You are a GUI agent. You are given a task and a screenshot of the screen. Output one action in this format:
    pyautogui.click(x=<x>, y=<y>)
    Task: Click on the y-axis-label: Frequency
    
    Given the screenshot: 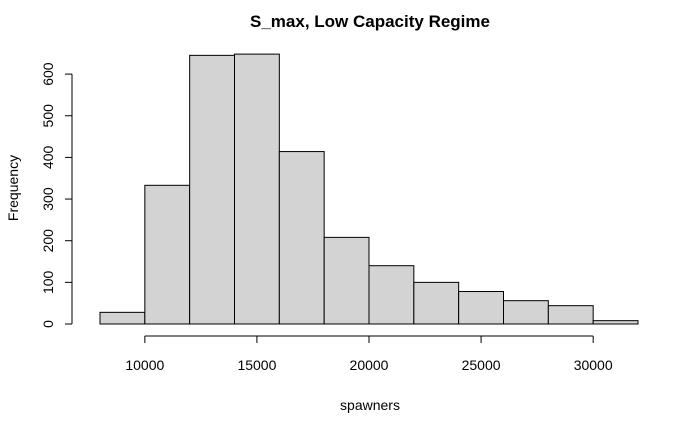 What is the action you would take?
    pyautogui.click(x=13, y=188)
    